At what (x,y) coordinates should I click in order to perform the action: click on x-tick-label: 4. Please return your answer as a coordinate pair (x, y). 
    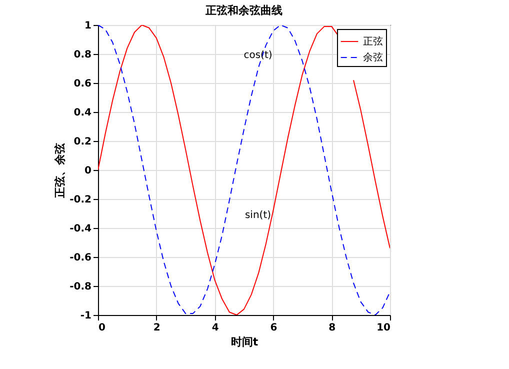
    Looking at the image, I should click on (215, 328).